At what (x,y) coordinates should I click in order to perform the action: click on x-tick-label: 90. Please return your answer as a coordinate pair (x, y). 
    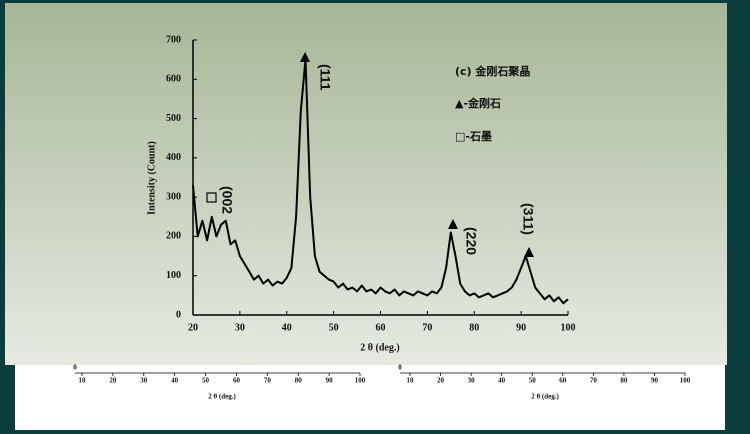
    Looking at the image, I should click on (521, 327).